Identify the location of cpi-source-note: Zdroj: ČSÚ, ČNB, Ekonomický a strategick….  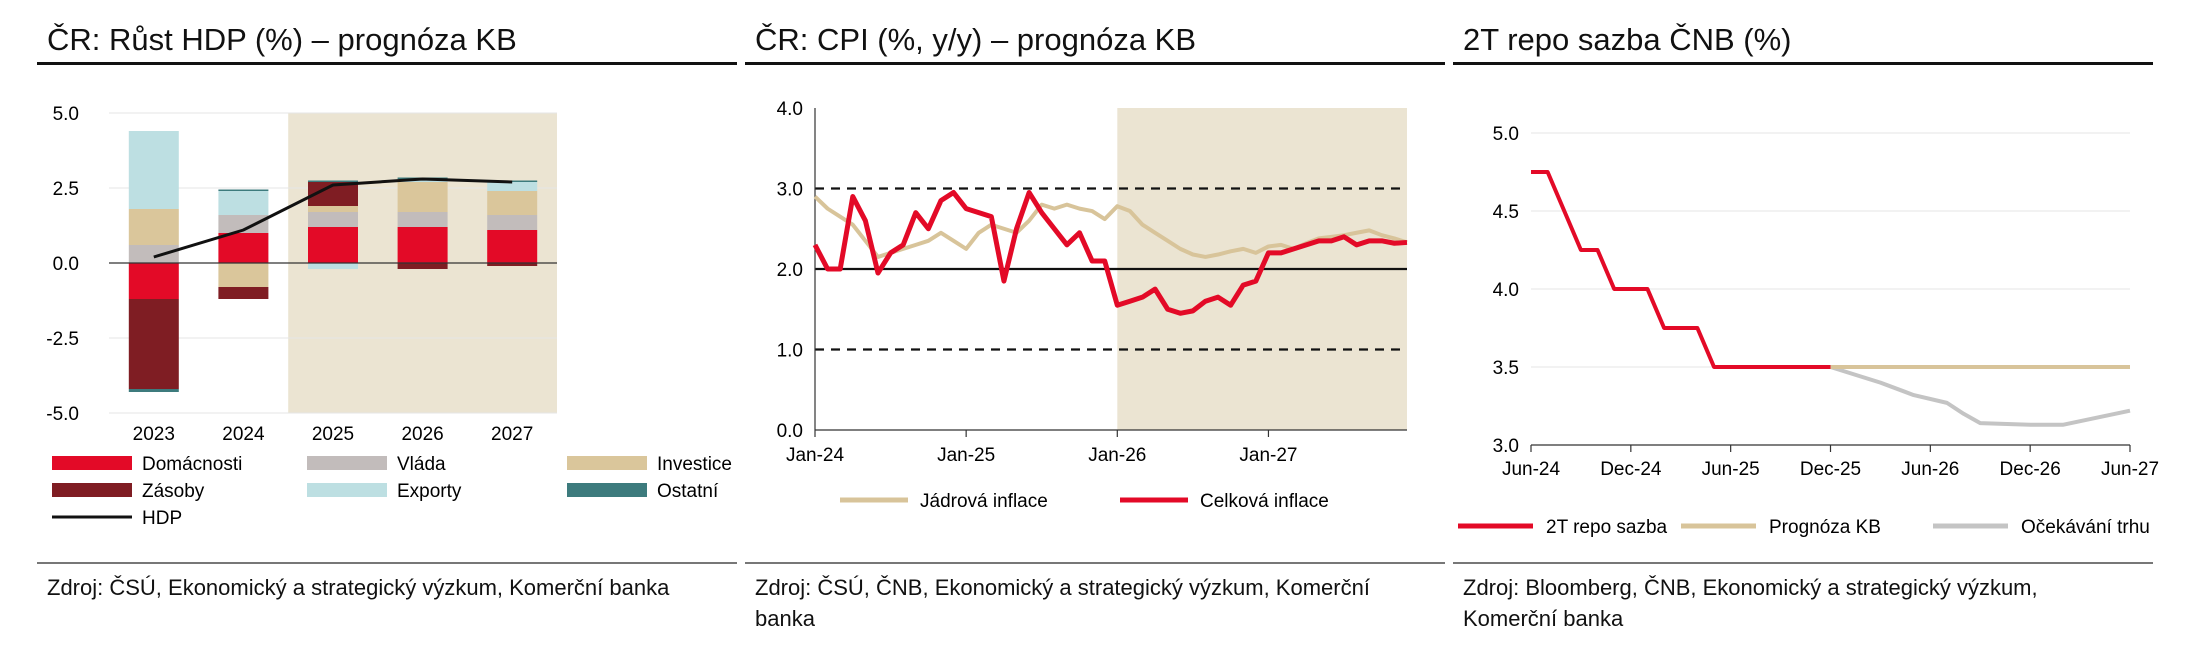
(1062, 603).